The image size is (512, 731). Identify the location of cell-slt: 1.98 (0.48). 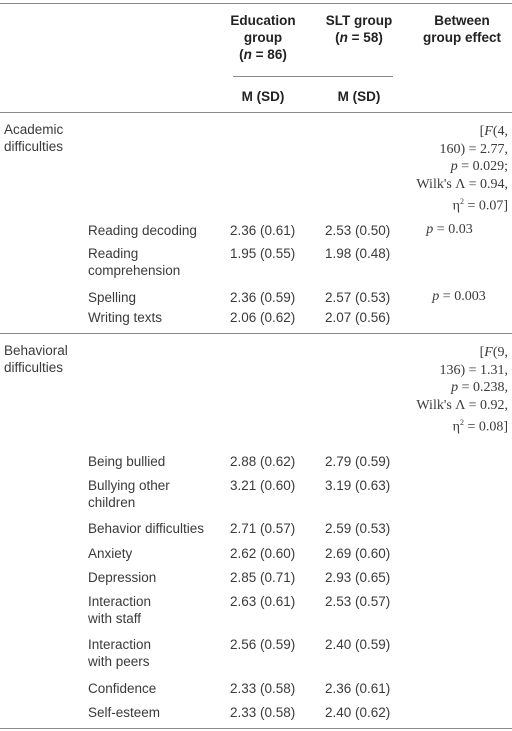
(358, 253).